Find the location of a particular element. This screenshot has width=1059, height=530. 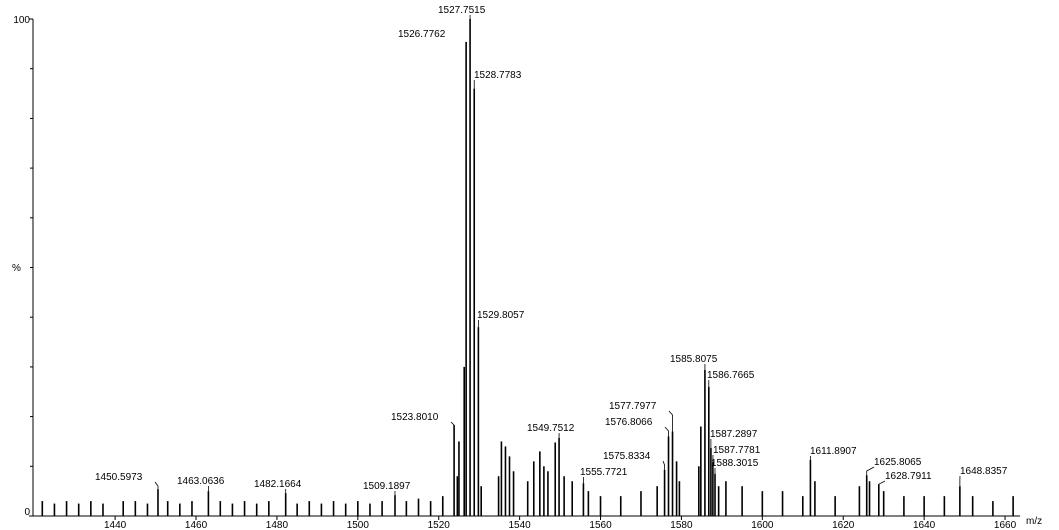

peak-label: 1528.7783 is located at coordinates (498, 75).